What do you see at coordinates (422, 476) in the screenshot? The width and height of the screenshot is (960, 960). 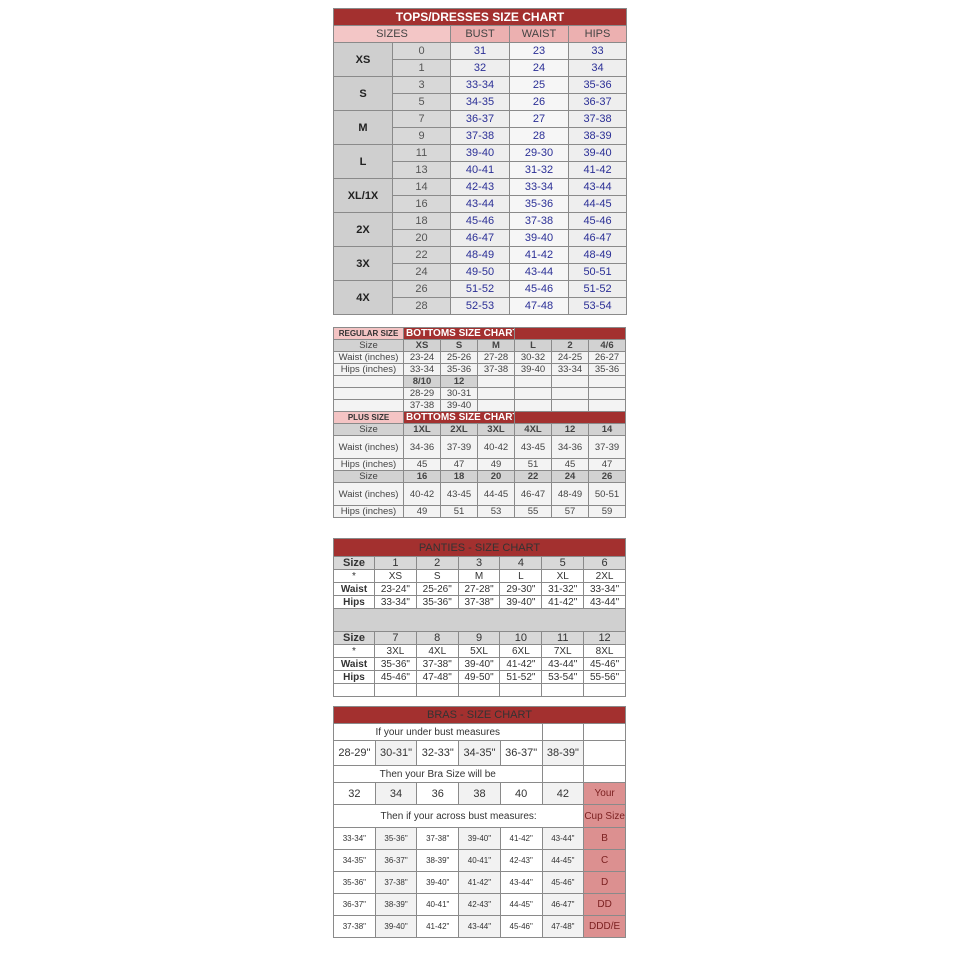 I see `size-value: 16` at bounding box center [422, 476].